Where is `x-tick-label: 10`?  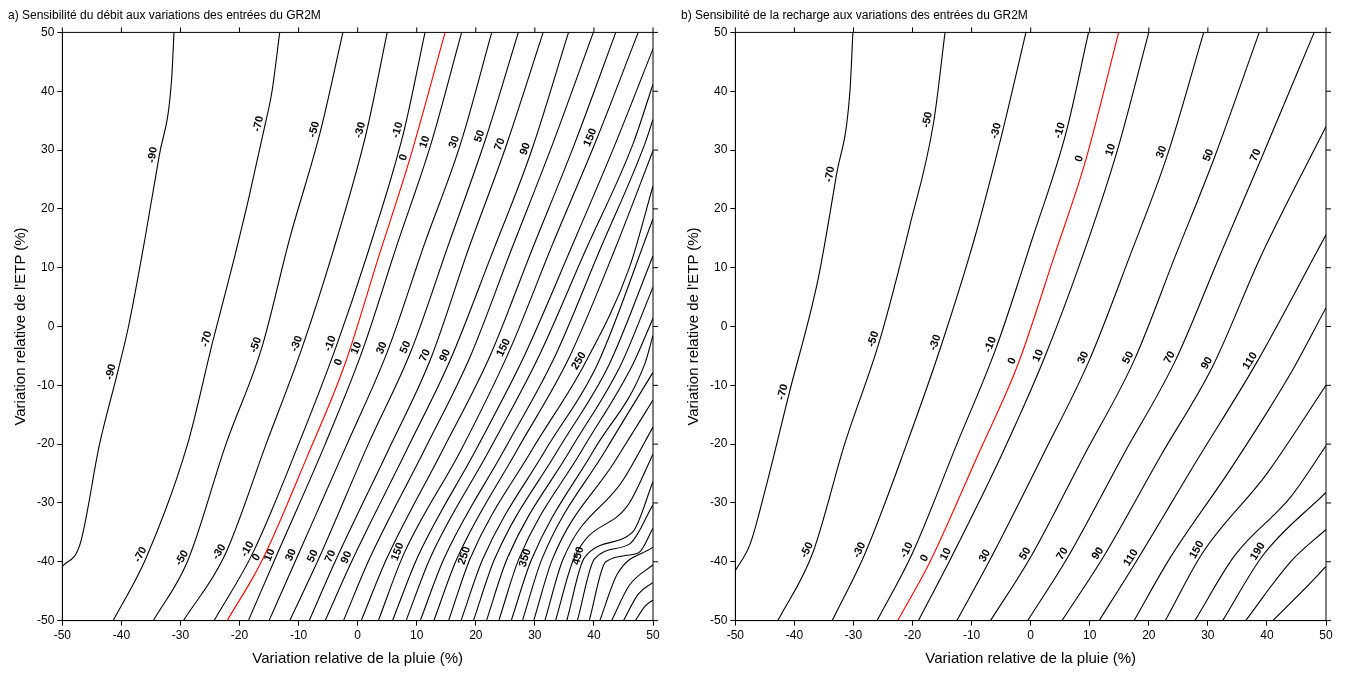 x-tick-label: 10 is located at coordinates (417, 635).